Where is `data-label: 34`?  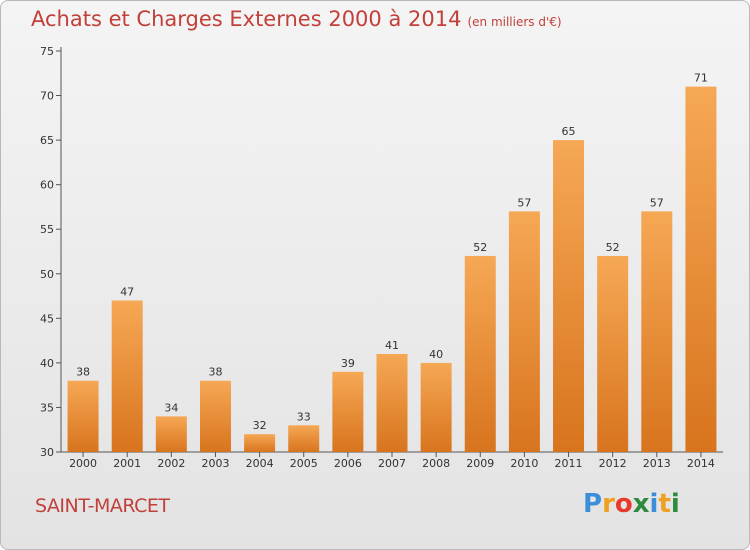
data-label: 34 is located at coordinates (171, 407).